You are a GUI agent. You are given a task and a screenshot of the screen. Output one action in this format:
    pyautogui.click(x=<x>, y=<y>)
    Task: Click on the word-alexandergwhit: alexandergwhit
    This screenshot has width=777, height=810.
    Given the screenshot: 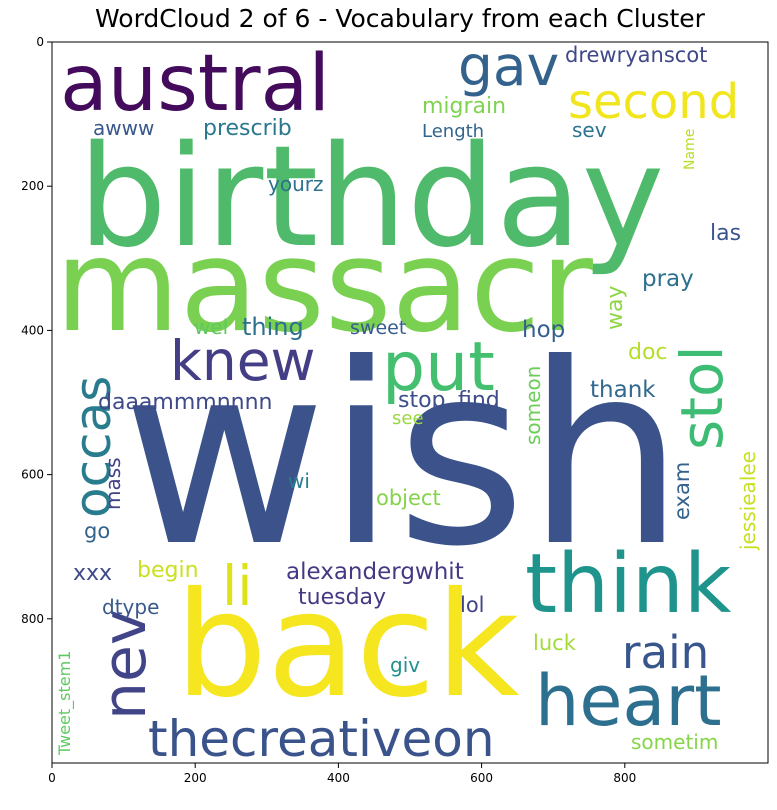 What is the action you would take?
    pyautogui.click(x=375, y=572)
    